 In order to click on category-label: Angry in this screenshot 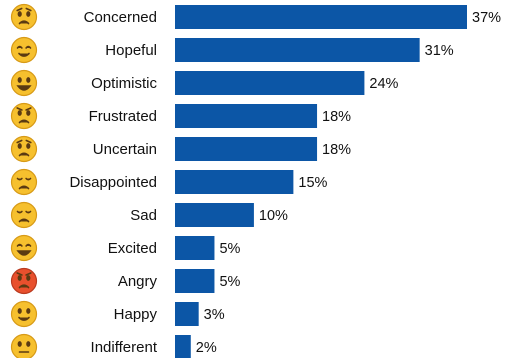, I will do `click(138, 281)`.